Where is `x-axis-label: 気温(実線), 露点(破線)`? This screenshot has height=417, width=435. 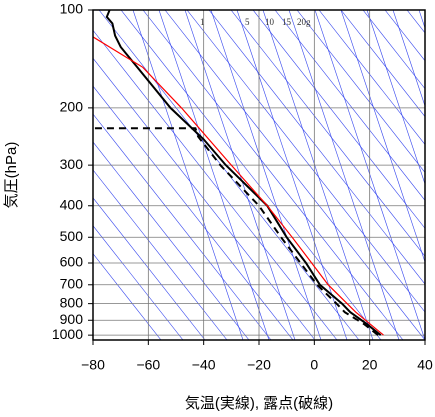
x-axis-label: 気温(実線), 露点(破線) is located at coordinates (259, 403).